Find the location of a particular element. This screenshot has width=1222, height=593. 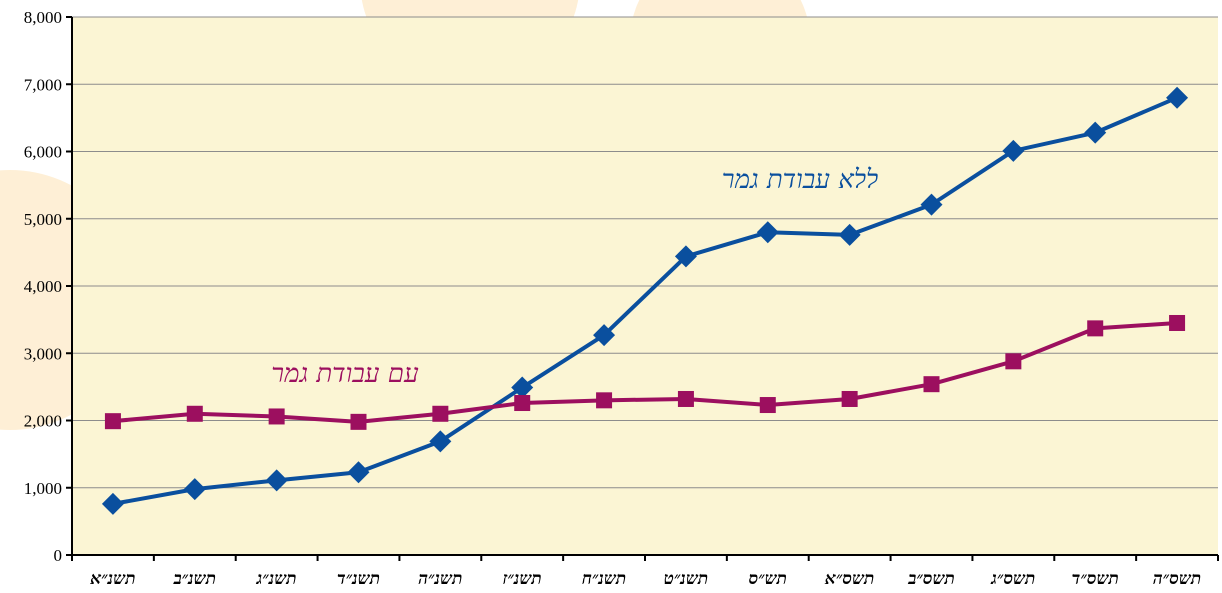

x-tick-label-9: תשס״א is located at coordinates (849, 578).